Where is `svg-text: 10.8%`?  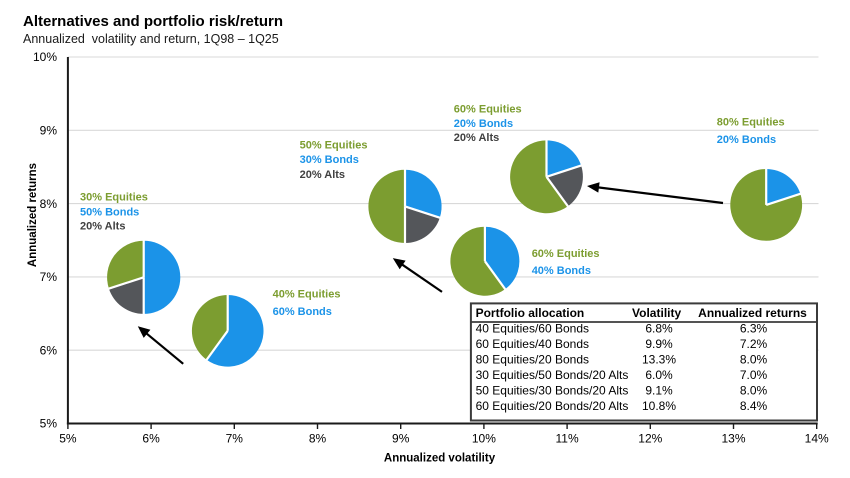
svg-text: 10.8% is located at coordinates (659, 406).